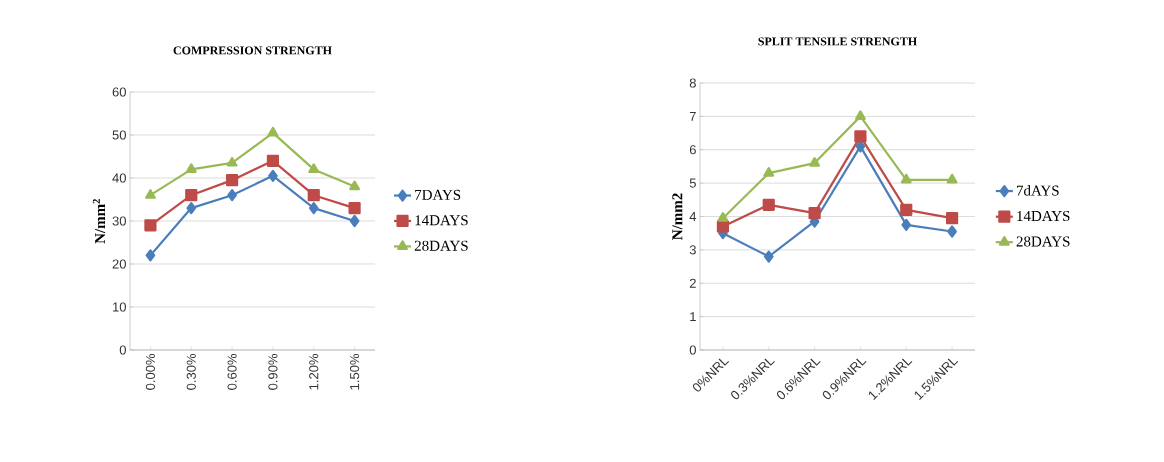  What do you see at coordinates (119, 92) in the screenshot?
I see `y-tick-label: 60` at bounding box center [119, 92].